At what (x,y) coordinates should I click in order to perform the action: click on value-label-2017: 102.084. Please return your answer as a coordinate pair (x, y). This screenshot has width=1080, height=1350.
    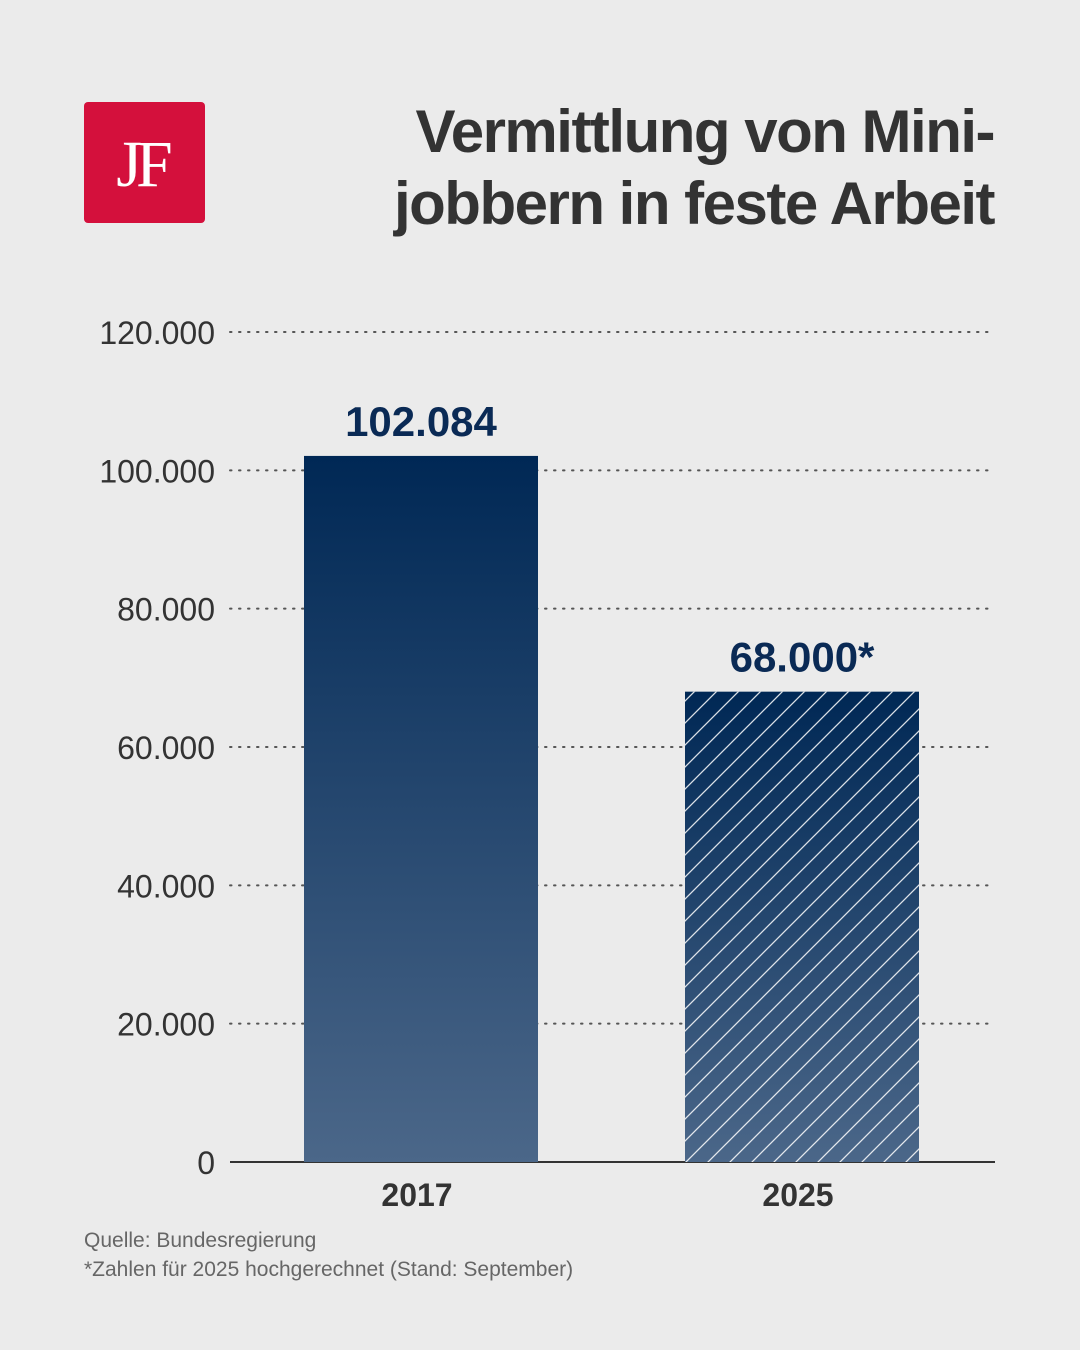
    Looking at the image, I should click on (421, 421).